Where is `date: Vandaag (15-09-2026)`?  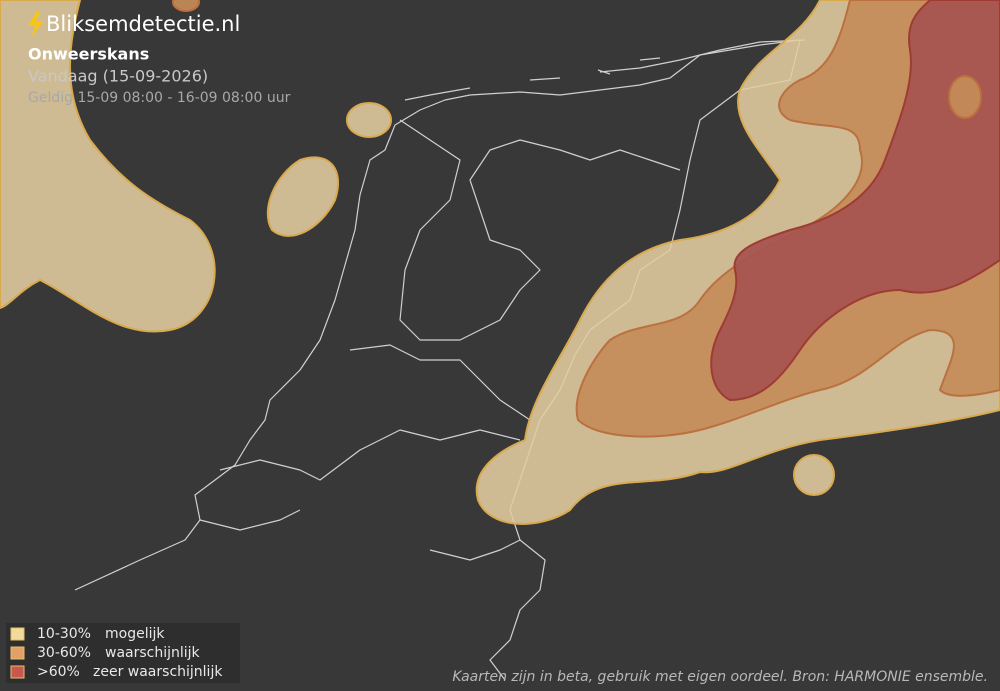
date: Vandaag (15-09-2026) is located at coordinates (118, 76).